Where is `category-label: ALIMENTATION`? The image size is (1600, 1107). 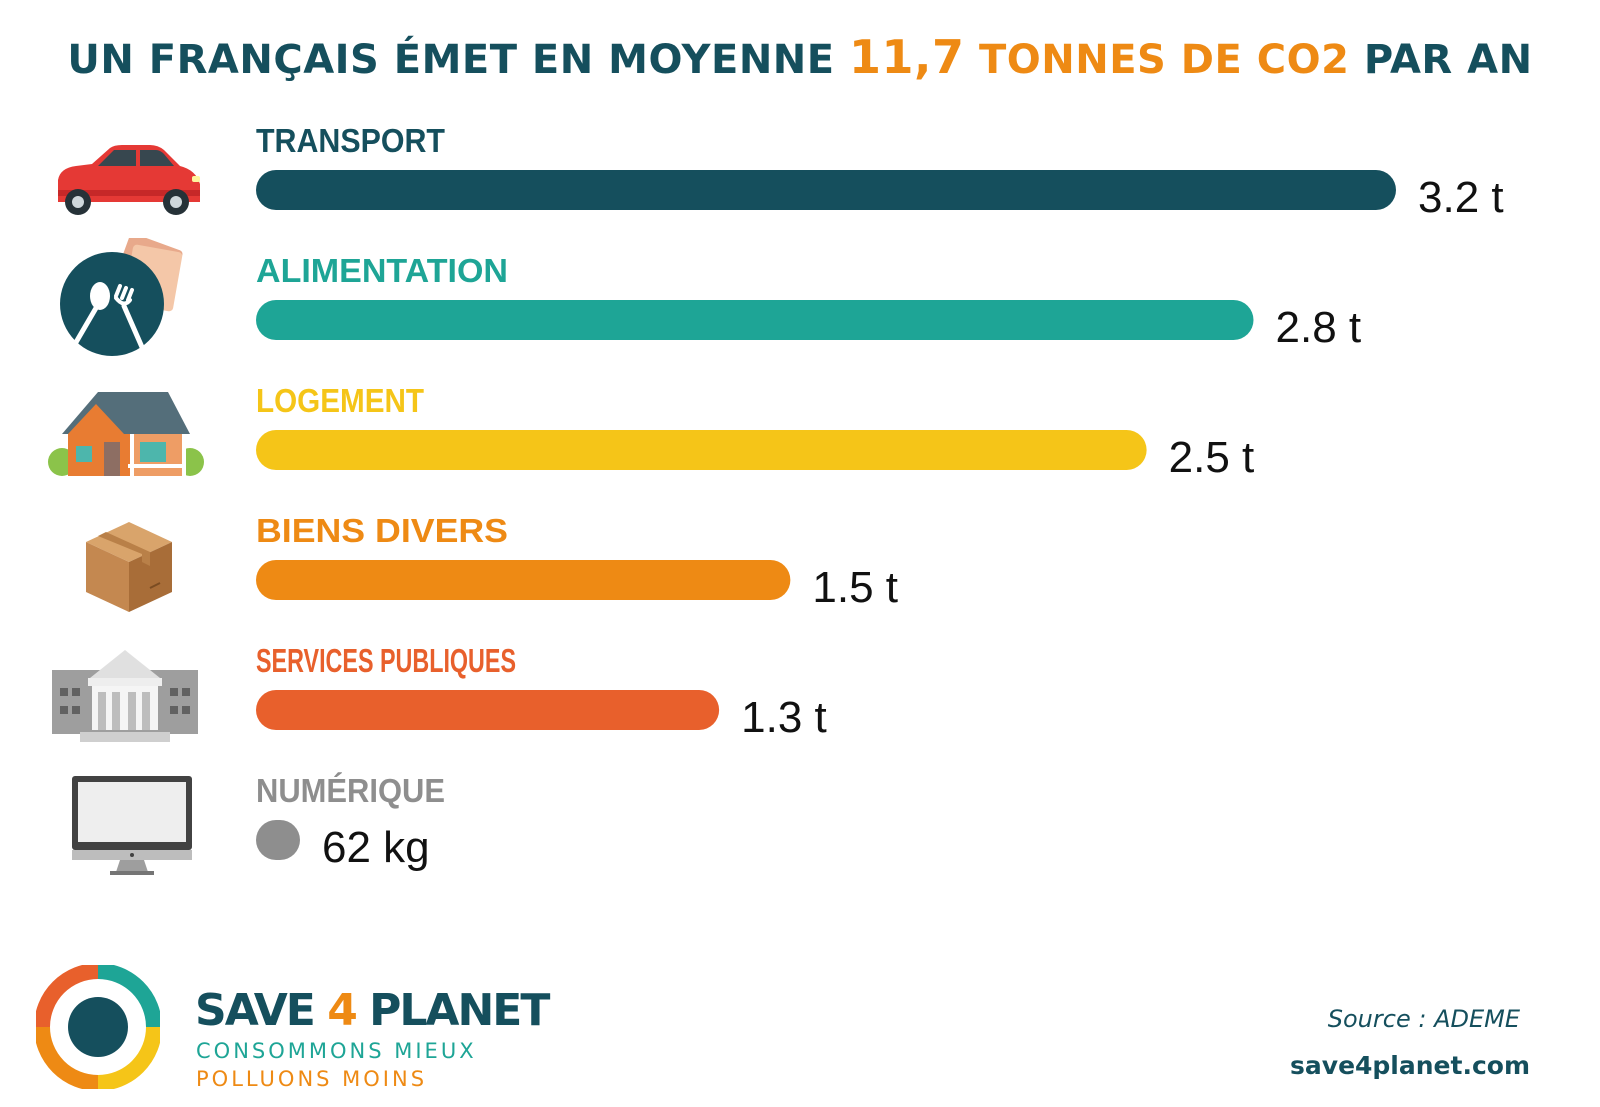
category-label: ALIMENTATION is located at coordinates (382, 270).